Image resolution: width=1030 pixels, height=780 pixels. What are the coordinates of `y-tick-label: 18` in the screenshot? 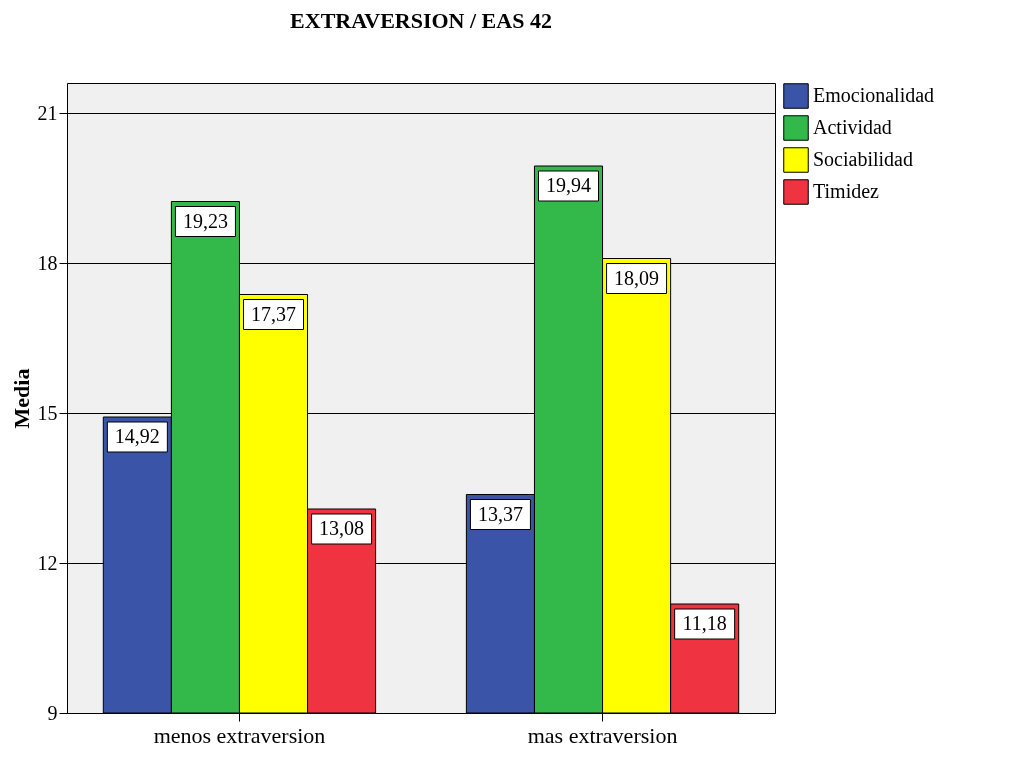 It's located at (47, 262).